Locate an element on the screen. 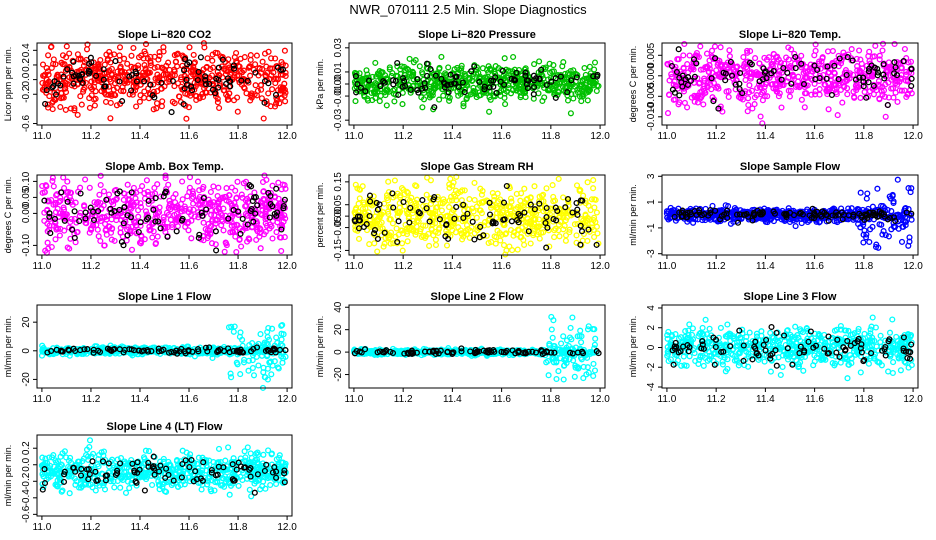 The height and width of the screenshot is (540, 936). y-tick-label: -0.2 is located at coordinates (26, 94).